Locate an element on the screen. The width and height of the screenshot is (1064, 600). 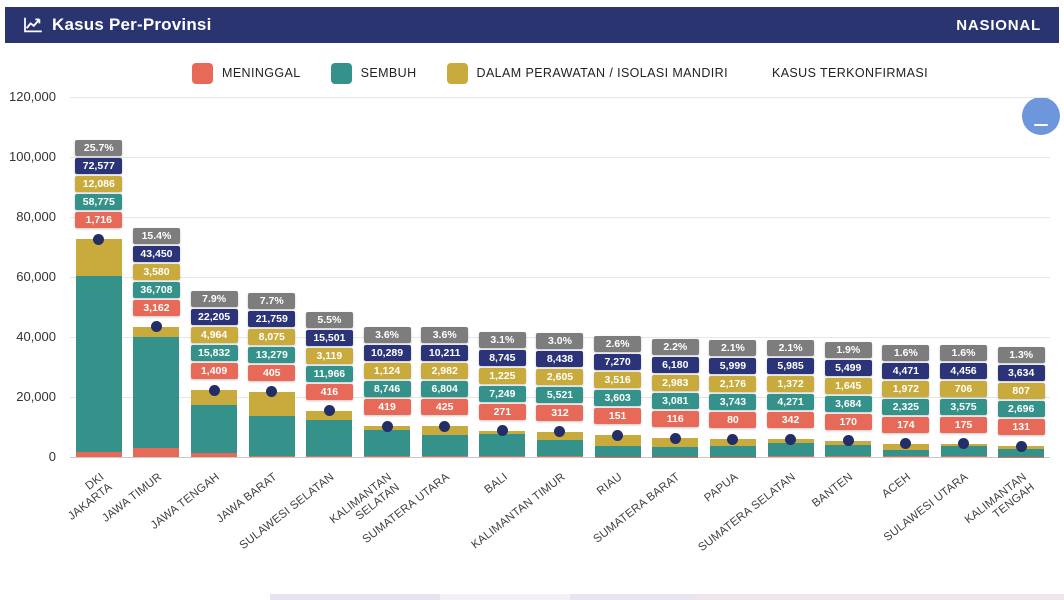
y-tick-100000: 100,000 is located at coordinates (32, 156).